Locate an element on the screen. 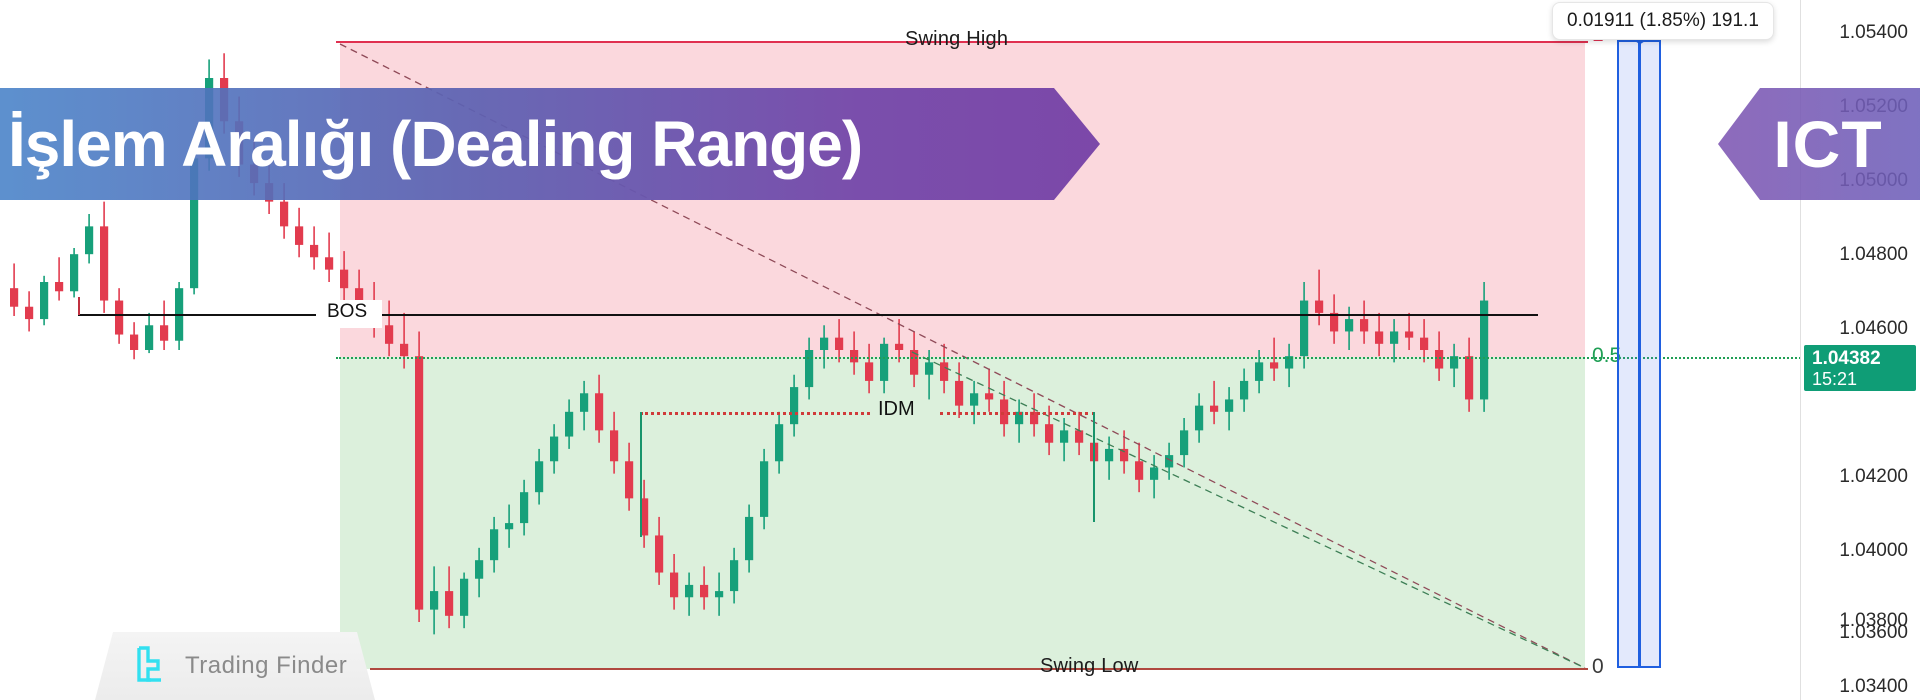 Image resolution: width=1920 pixels, height=700 pixels. equilibrium-line is located at coordinates (1068, 358).